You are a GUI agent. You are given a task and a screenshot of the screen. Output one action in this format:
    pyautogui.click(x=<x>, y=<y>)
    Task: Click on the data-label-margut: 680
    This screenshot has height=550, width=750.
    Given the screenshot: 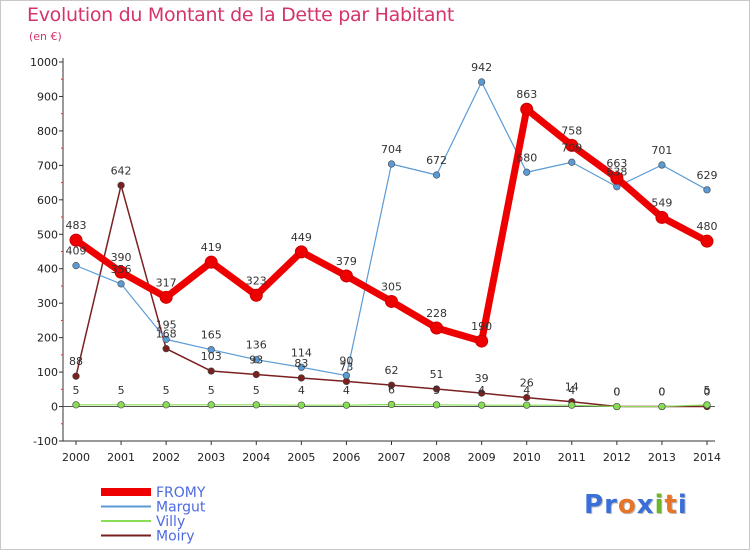 What is the action you would take?
    pyautogui.click(x=526, y=157)
    